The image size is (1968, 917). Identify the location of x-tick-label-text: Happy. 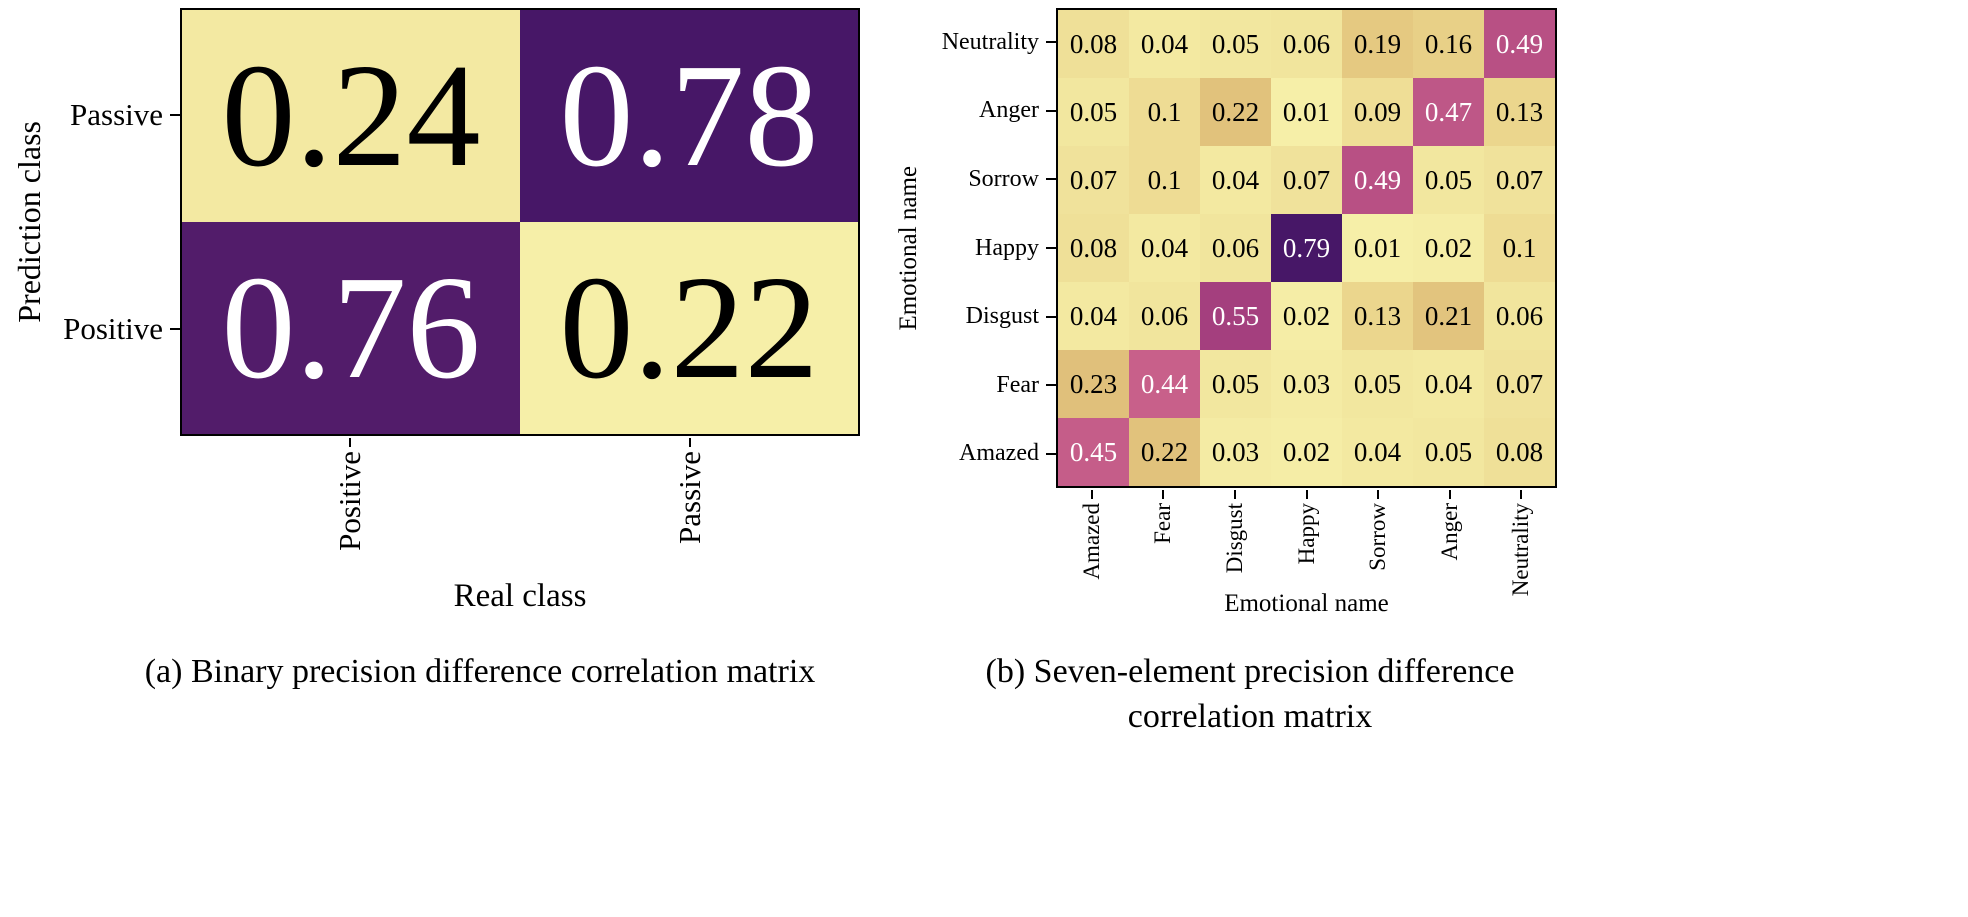
(1306, 534).